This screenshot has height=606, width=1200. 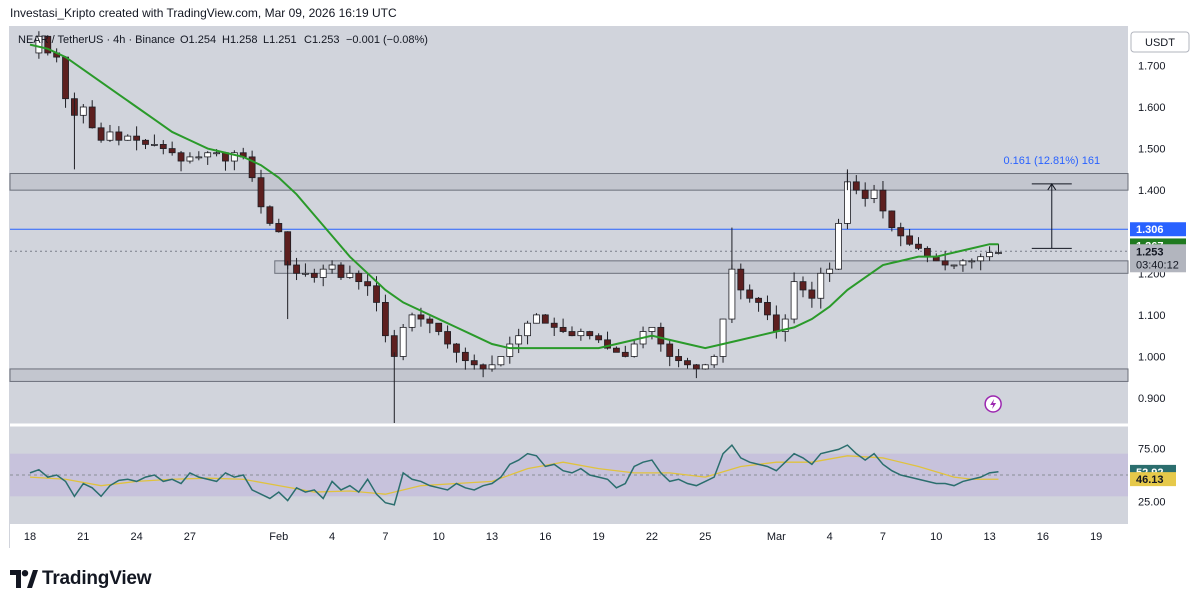 What do you see at coordinates (830, 537) in the screenshot?
I see `time-tick-label: 4` at bounding box center [830, 537].